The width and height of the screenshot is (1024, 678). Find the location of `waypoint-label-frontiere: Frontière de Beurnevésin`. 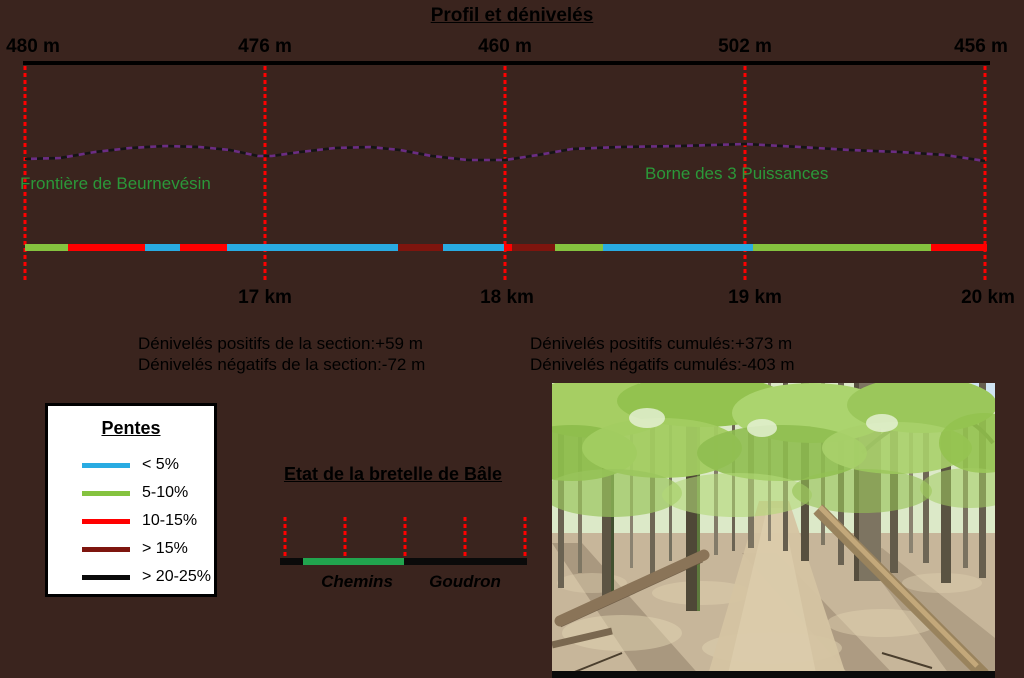

waypoint-label-frontiere: Frontière de Beurnevésin is located at coordinates (115, 183).